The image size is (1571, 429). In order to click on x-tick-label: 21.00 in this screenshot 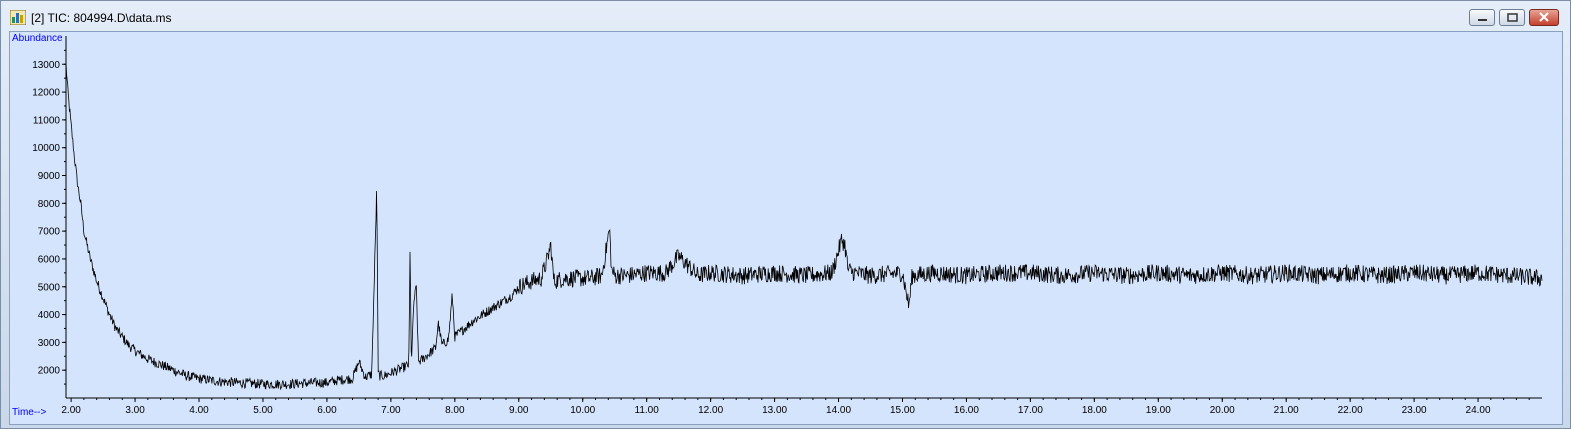, I will do `click(1286, 410)`.